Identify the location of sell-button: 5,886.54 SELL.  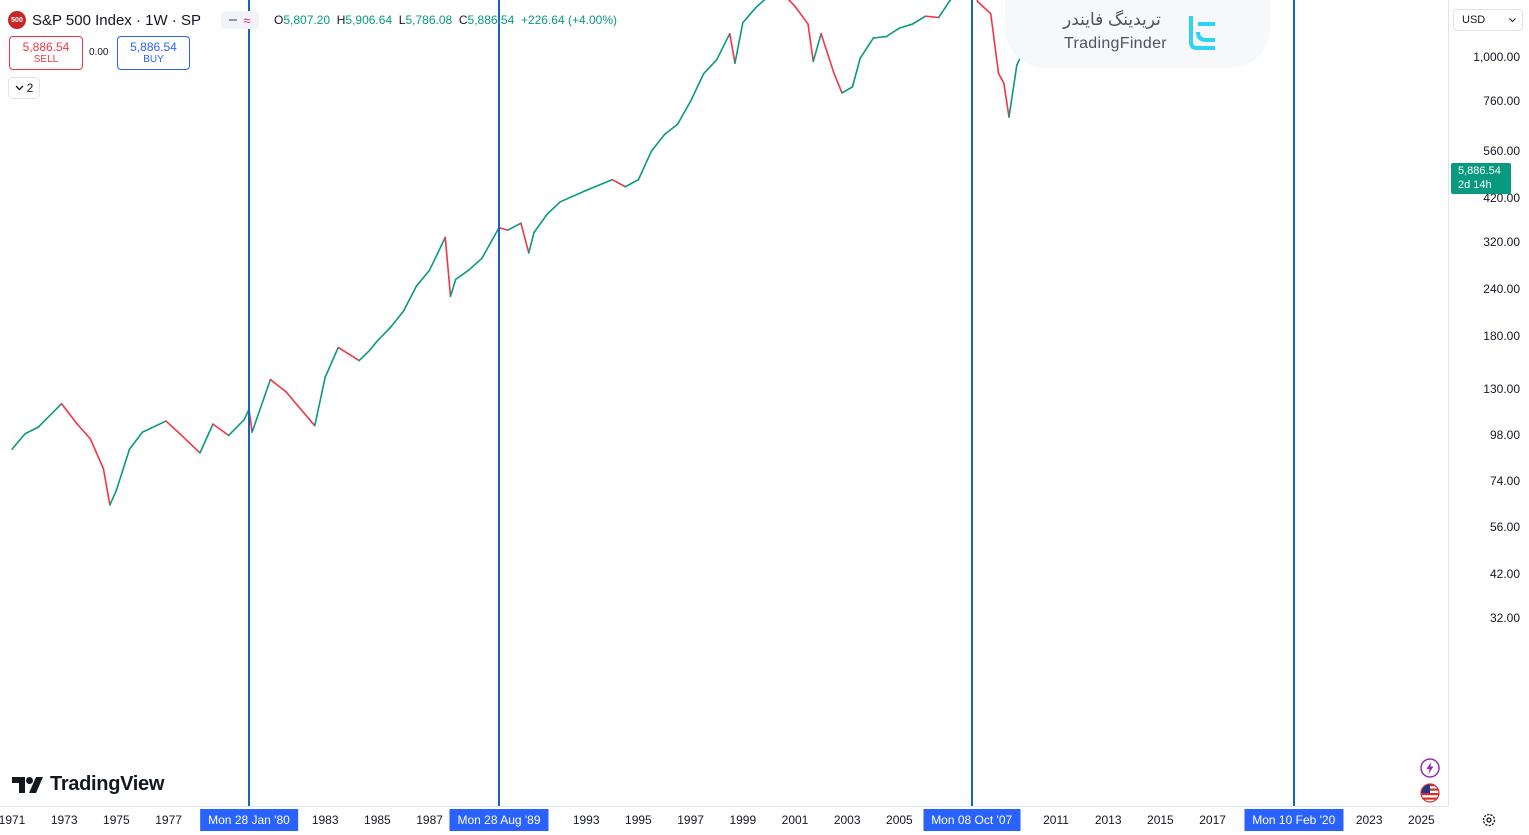
(46, 53).